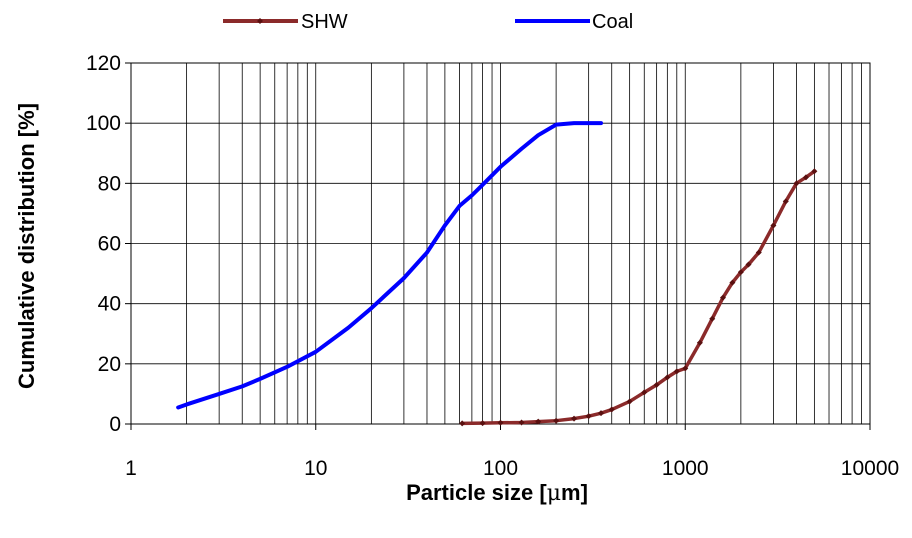 Image resolution: width=912 pixels, height=538 pixels. Describe the element at coordinates (476, 492) in the screenshot. I see `x-axis-title-prefix: Particle size [` at that location.